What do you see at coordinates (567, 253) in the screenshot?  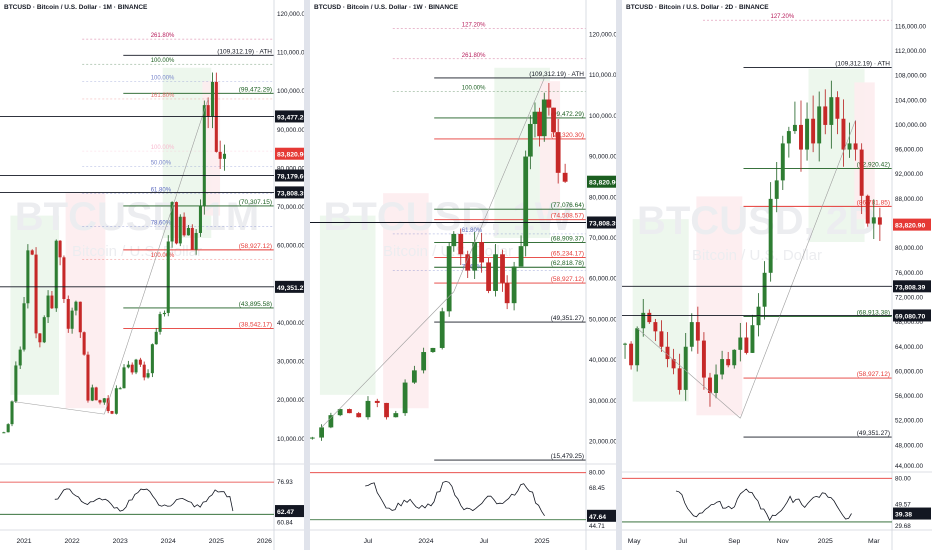 I see `level-label: (65,234.17)` at bounding box center [567, 253].